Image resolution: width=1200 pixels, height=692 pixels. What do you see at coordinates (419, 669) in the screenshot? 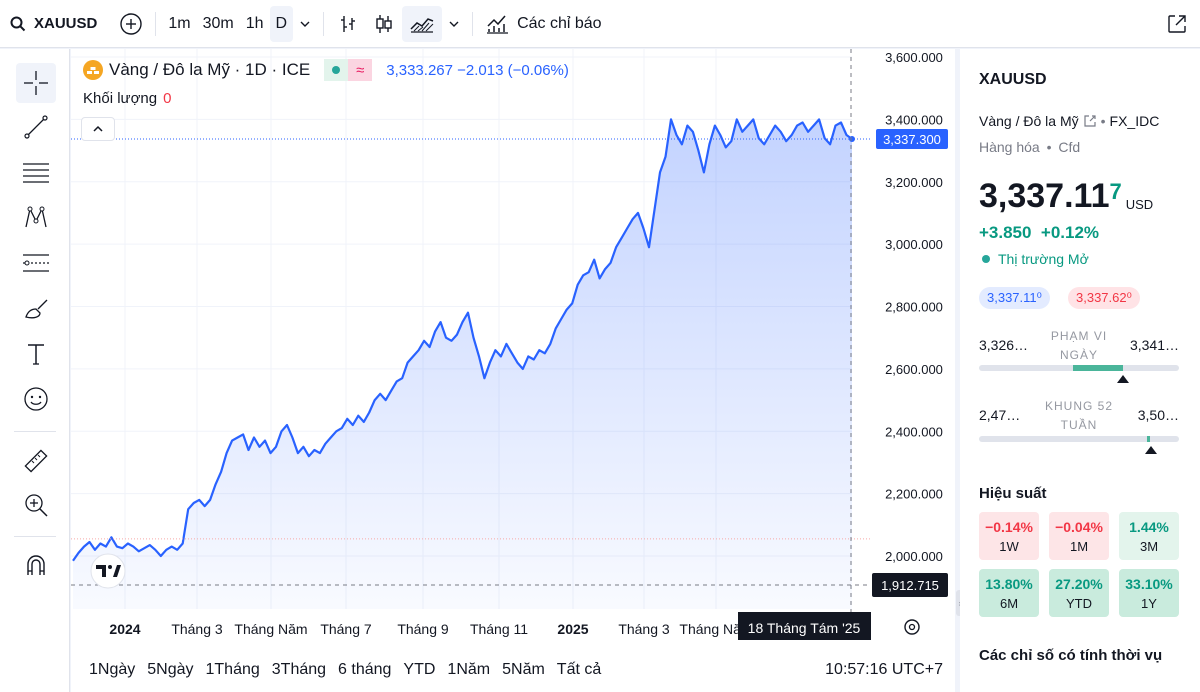
I see `range-ytd: YTD` at bounding box center [419, 669].